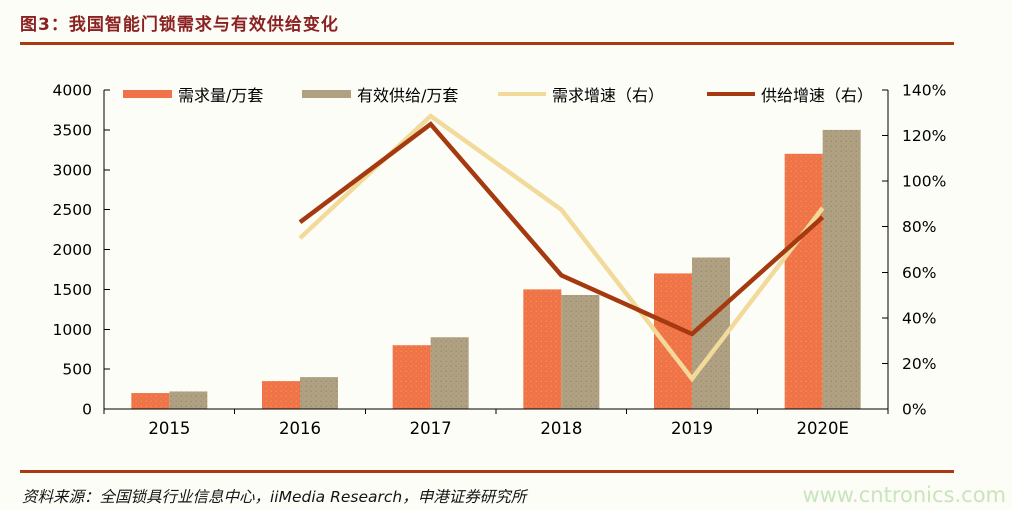 The image size is (1012, 510). What do you see at coordinates (914, 410) in the screenshot?
I see `right-axis-tick-label: 0%` at bounding box center [914, 410].